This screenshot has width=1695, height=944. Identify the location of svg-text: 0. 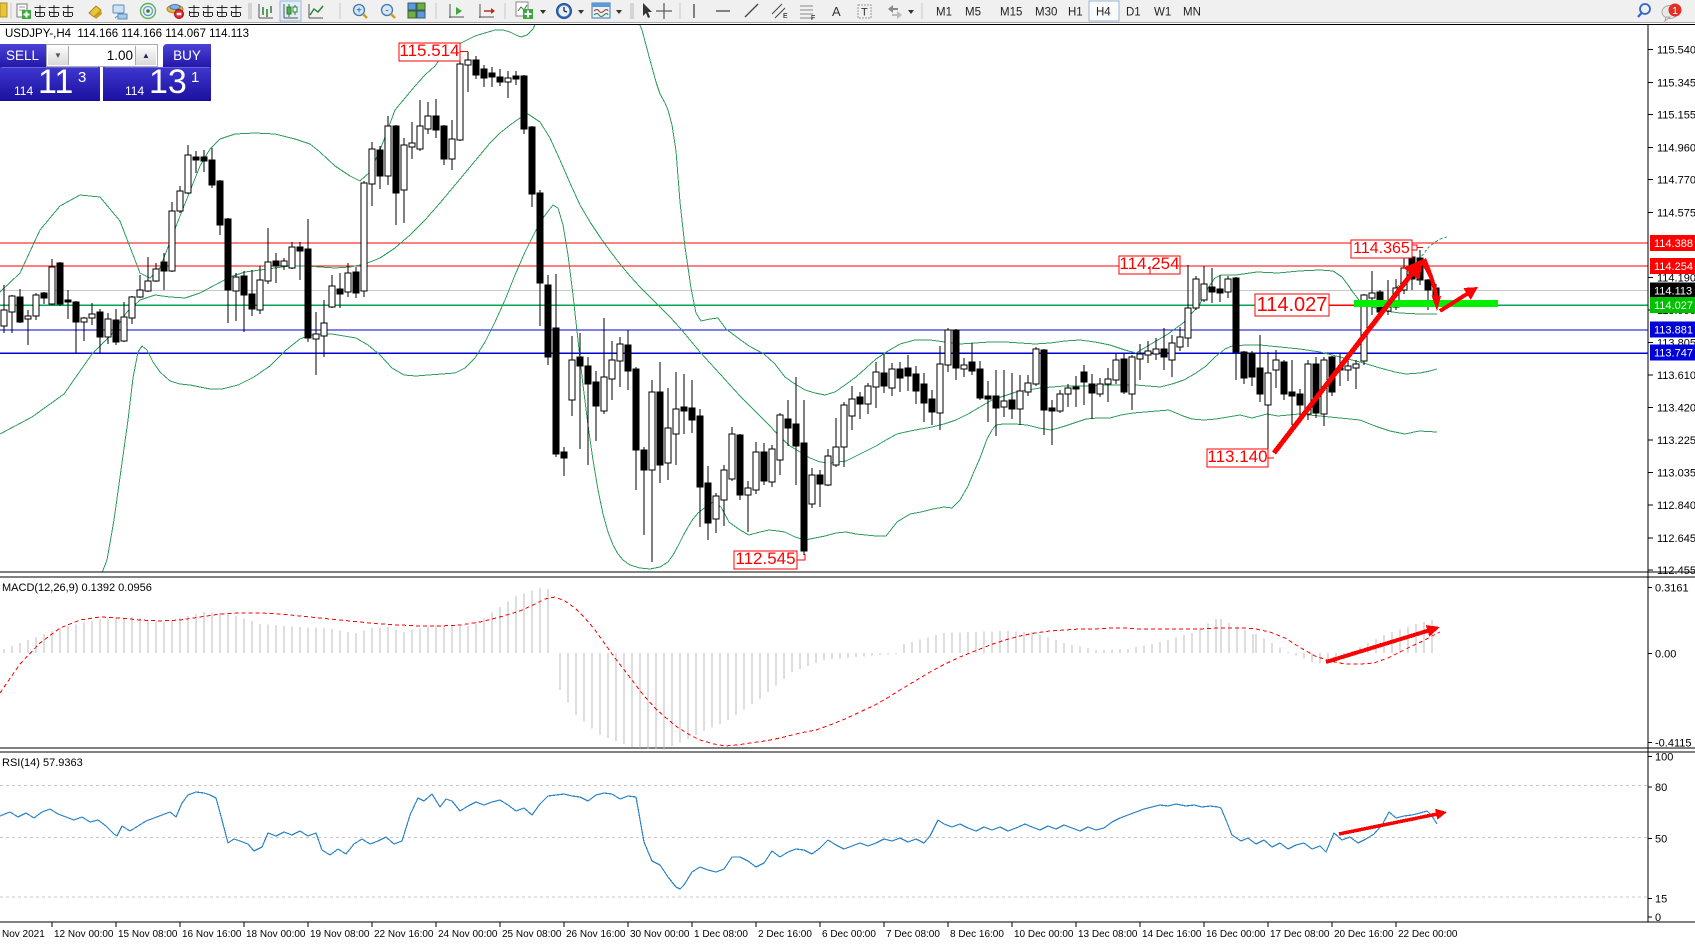
(1658, 918).